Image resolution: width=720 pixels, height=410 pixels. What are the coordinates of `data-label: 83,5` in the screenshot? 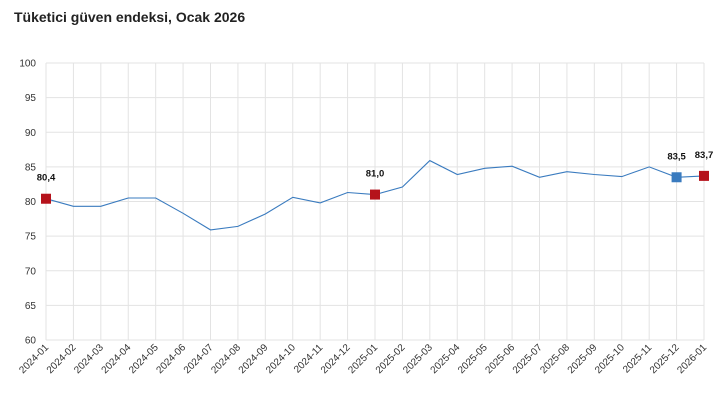 It's located at (676, 156).